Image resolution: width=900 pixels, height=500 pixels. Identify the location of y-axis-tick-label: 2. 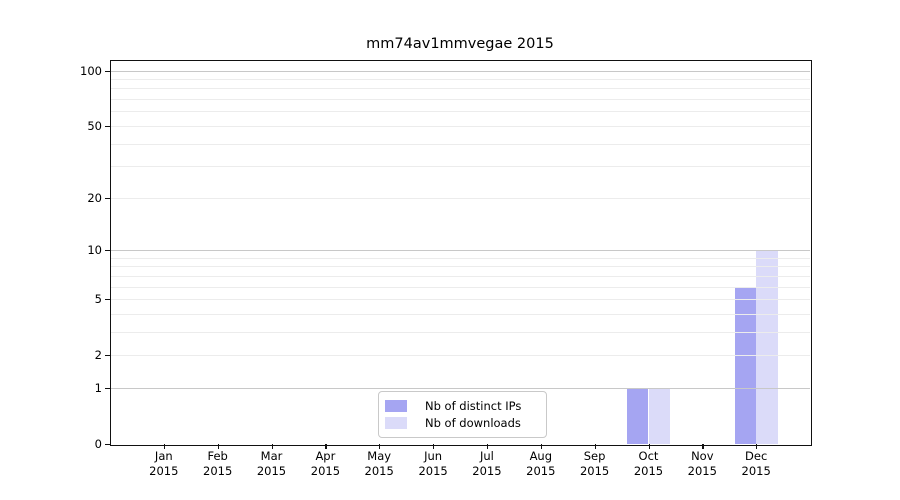
(98, 355).